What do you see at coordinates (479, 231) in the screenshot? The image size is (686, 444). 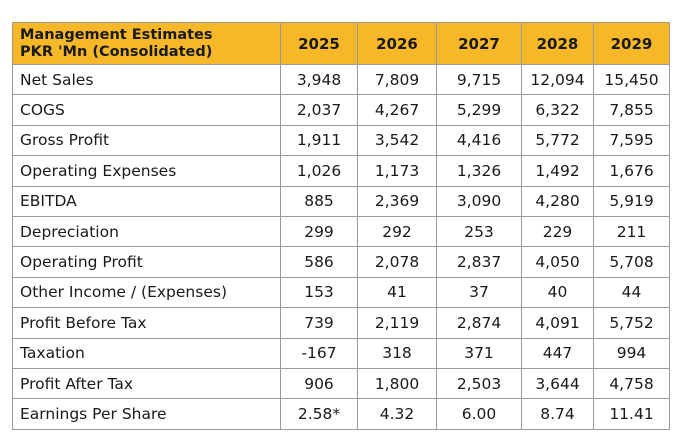 I see `value-cell: 253` at bounding box center [479, 231].